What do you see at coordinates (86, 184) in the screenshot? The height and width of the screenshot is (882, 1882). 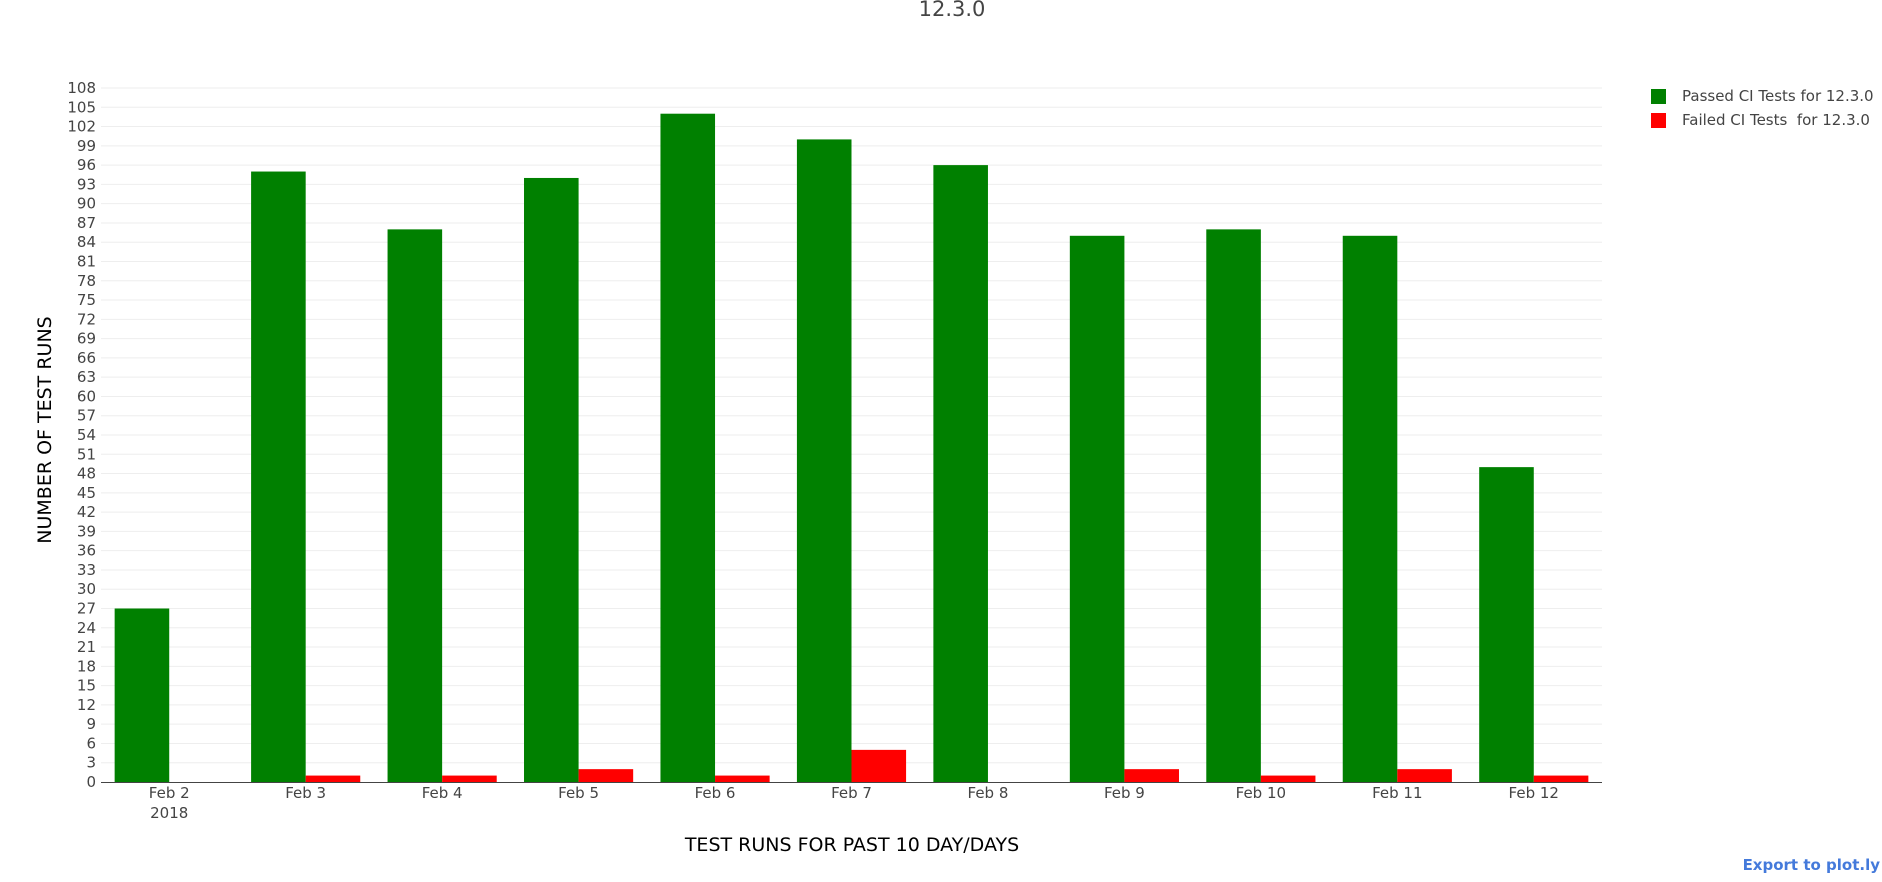 I see `y-tick-label: 93` at bounding box center [86, 184].